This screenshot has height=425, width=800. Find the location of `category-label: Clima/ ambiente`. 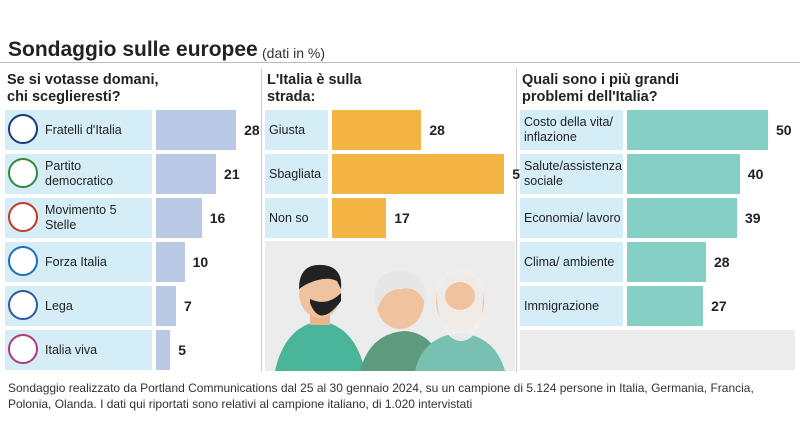

category-label: Clima/ ambiente is located at coordinates (569, 261).